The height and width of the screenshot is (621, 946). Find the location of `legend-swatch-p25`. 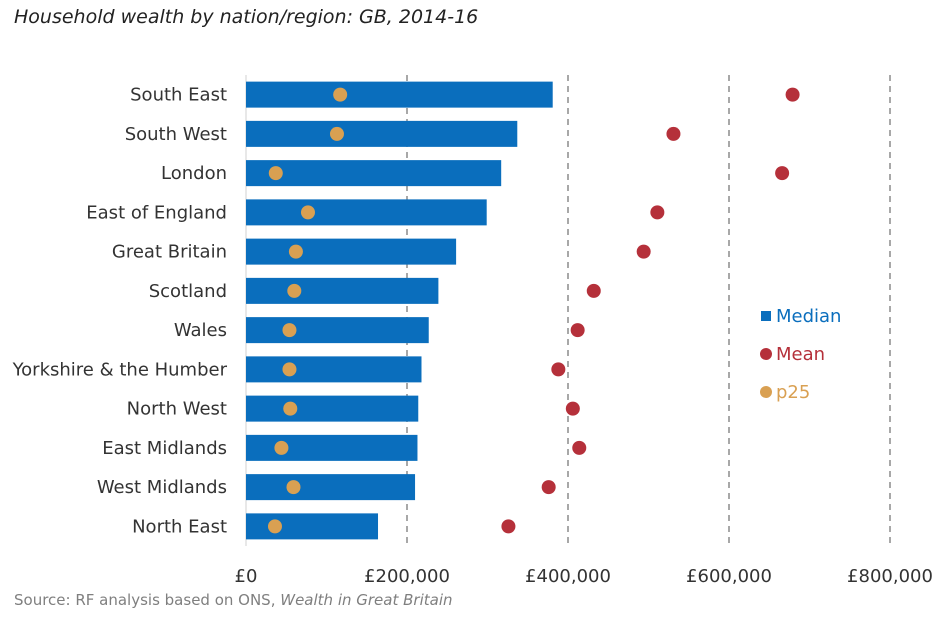

legend-swatch-p25 is located at coordinates (766, 392).